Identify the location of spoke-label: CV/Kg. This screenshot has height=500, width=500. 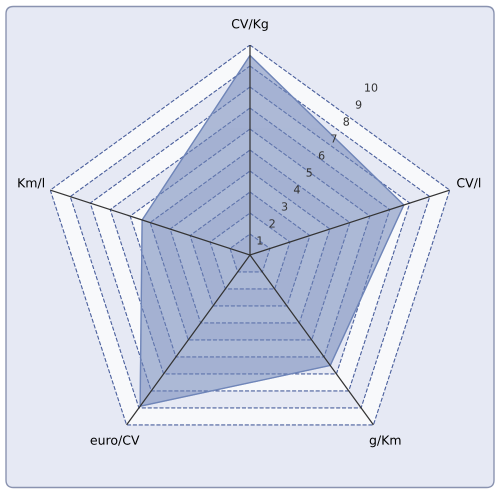
(250, 25).